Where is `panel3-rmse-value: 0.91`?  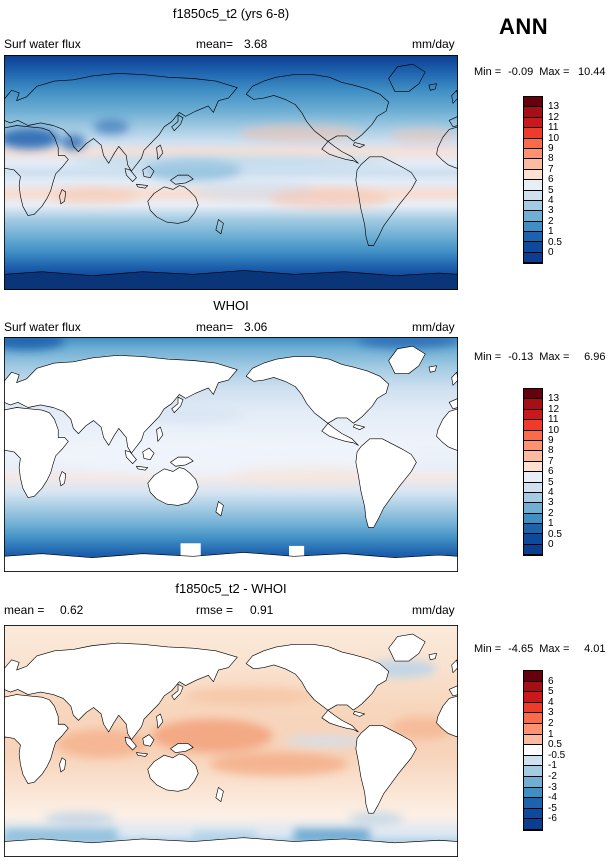 panel3-rmse-value: 0.91 is located at coordinates (262, 610).